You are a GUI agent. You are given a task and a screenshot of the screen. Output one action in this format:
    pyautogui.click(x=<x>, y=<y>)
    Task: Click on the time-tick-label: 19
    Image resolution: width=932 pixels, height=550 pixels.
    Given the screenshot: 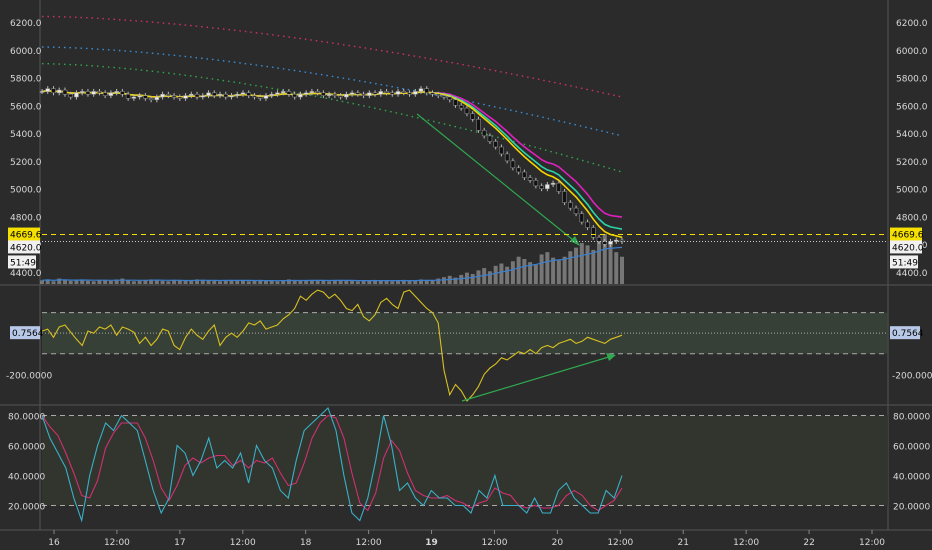 What is the action you would take?
    pyautogui.click(x=431, y=543)
    